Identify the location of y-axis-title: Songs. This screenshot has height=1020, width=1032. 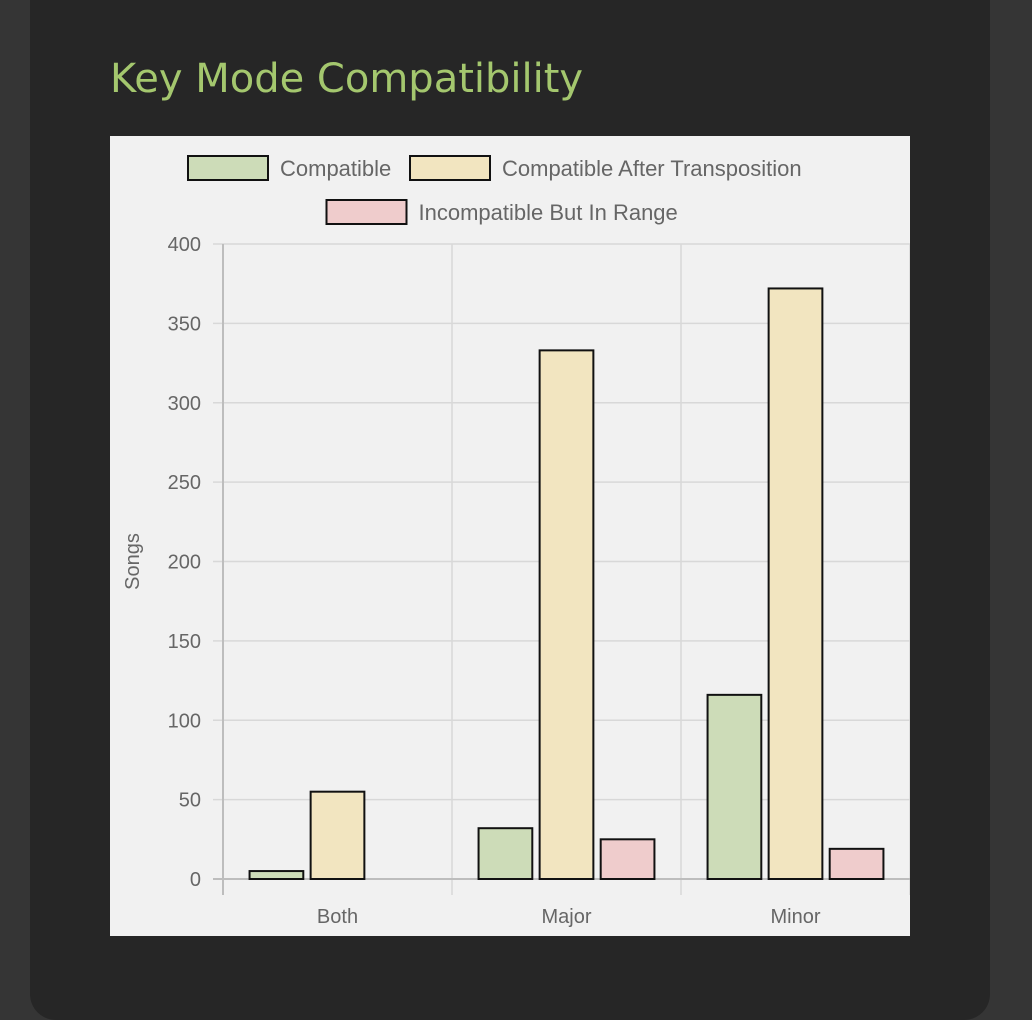
(133, 561).